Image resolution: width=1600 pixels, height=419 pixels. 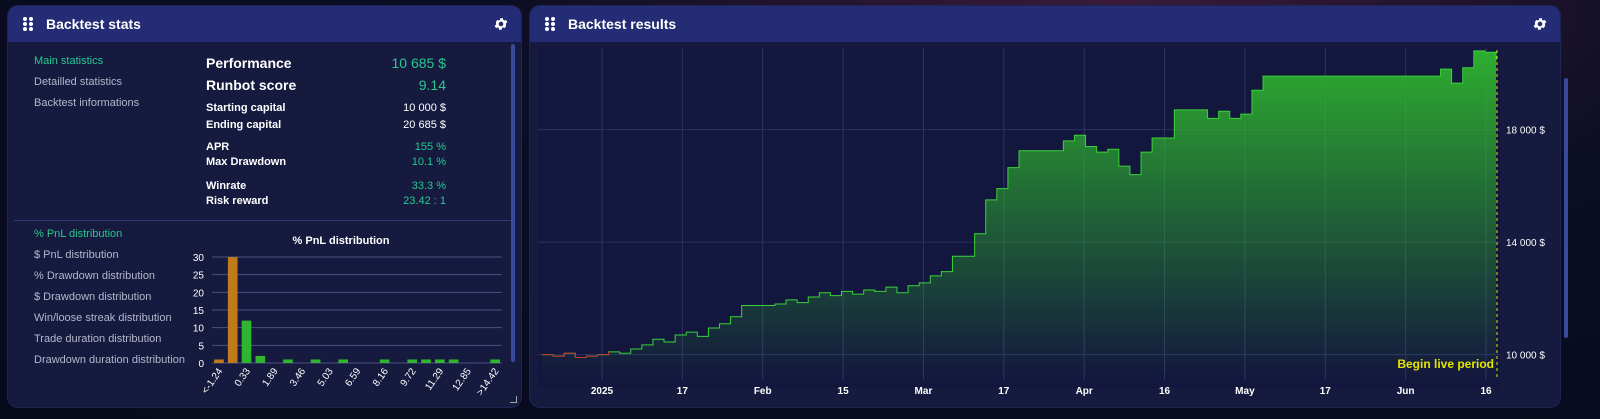 I want to click on chart-xtick: Apr, so click(x=1084, y=391).